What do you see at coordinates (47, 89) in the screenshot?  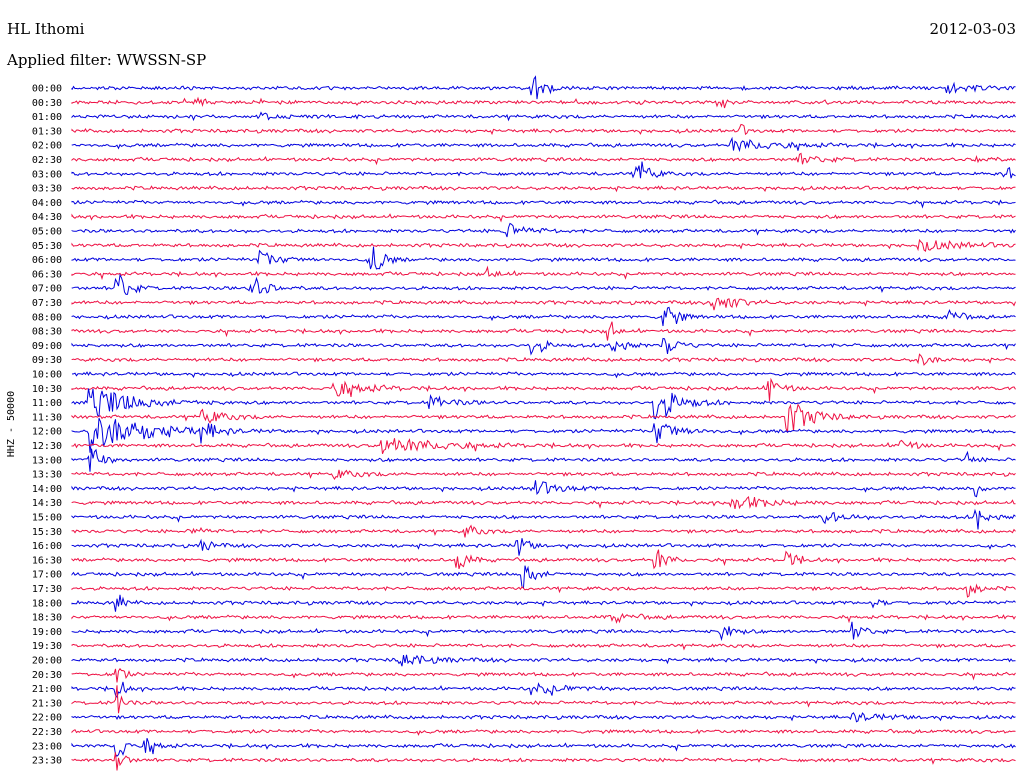 I see `tick-label-0000: 00:00` at bounding box center [47, 89].